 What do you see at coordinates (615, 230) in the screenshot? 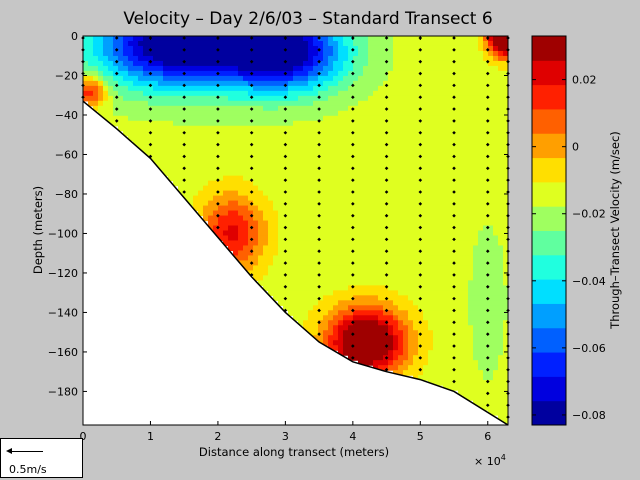
I see `colorbar-label: Through–Transect Velocity (m/sec)` at bounding box center [615, 230].